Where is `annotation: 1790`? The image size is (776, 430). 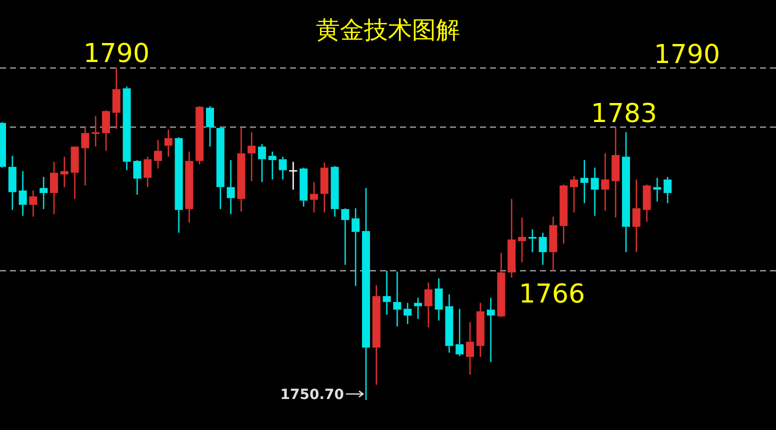
annotation: 1790 is located at coordinates (116, 54).